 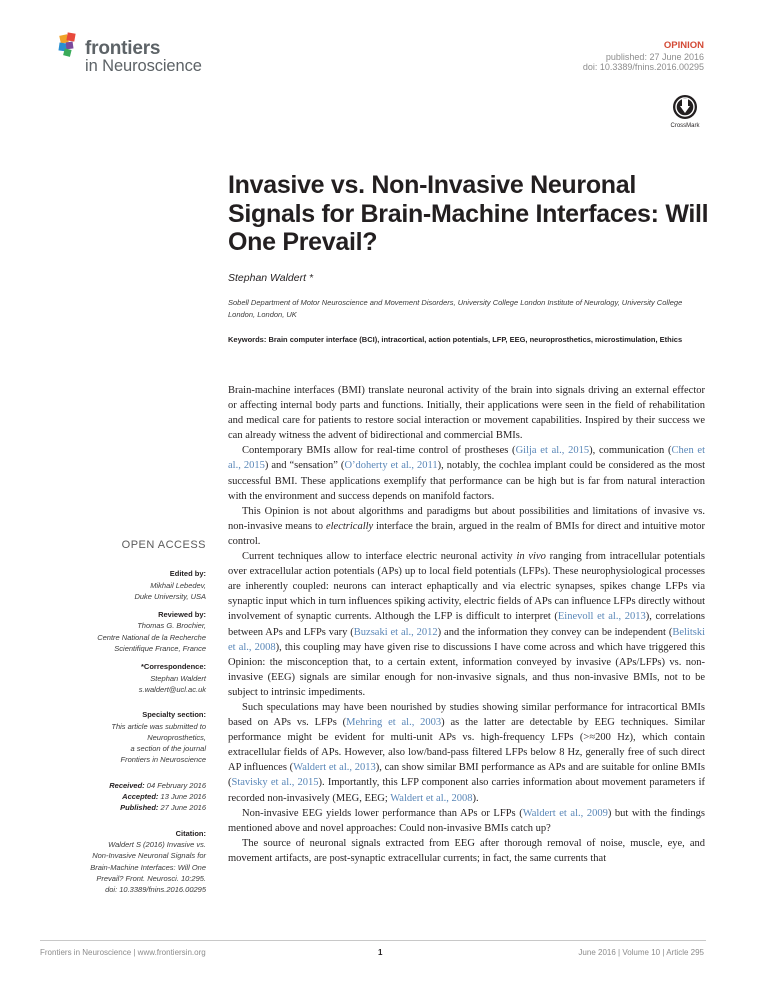 What do you see at coordinates (394, 723) in the screenshot?
I see `citation-link: Mehring et al., 2003` at bounding box center [394, 723].